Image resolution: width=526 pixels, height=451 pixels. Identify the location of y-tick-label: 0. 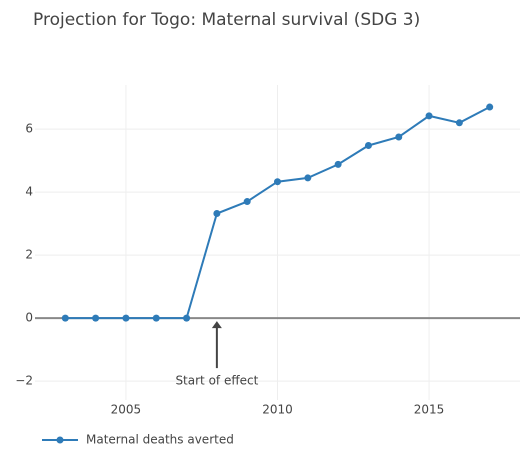
(29, 318).